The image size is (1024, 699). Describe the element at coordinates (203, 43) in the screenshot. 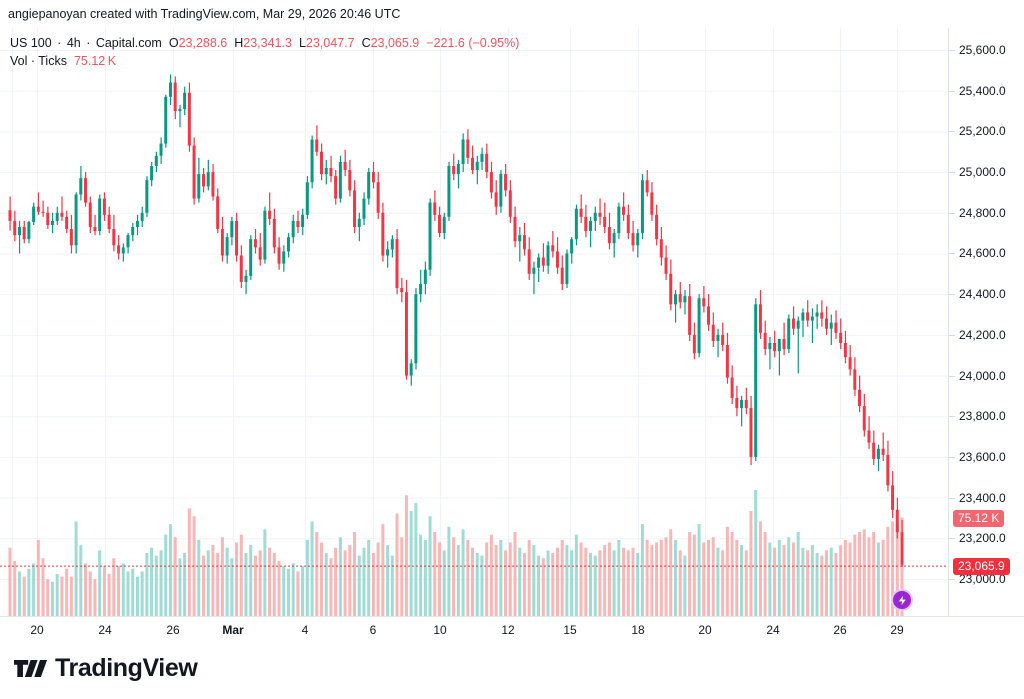

I see `legend-open-value: 23,288.6` at that location.